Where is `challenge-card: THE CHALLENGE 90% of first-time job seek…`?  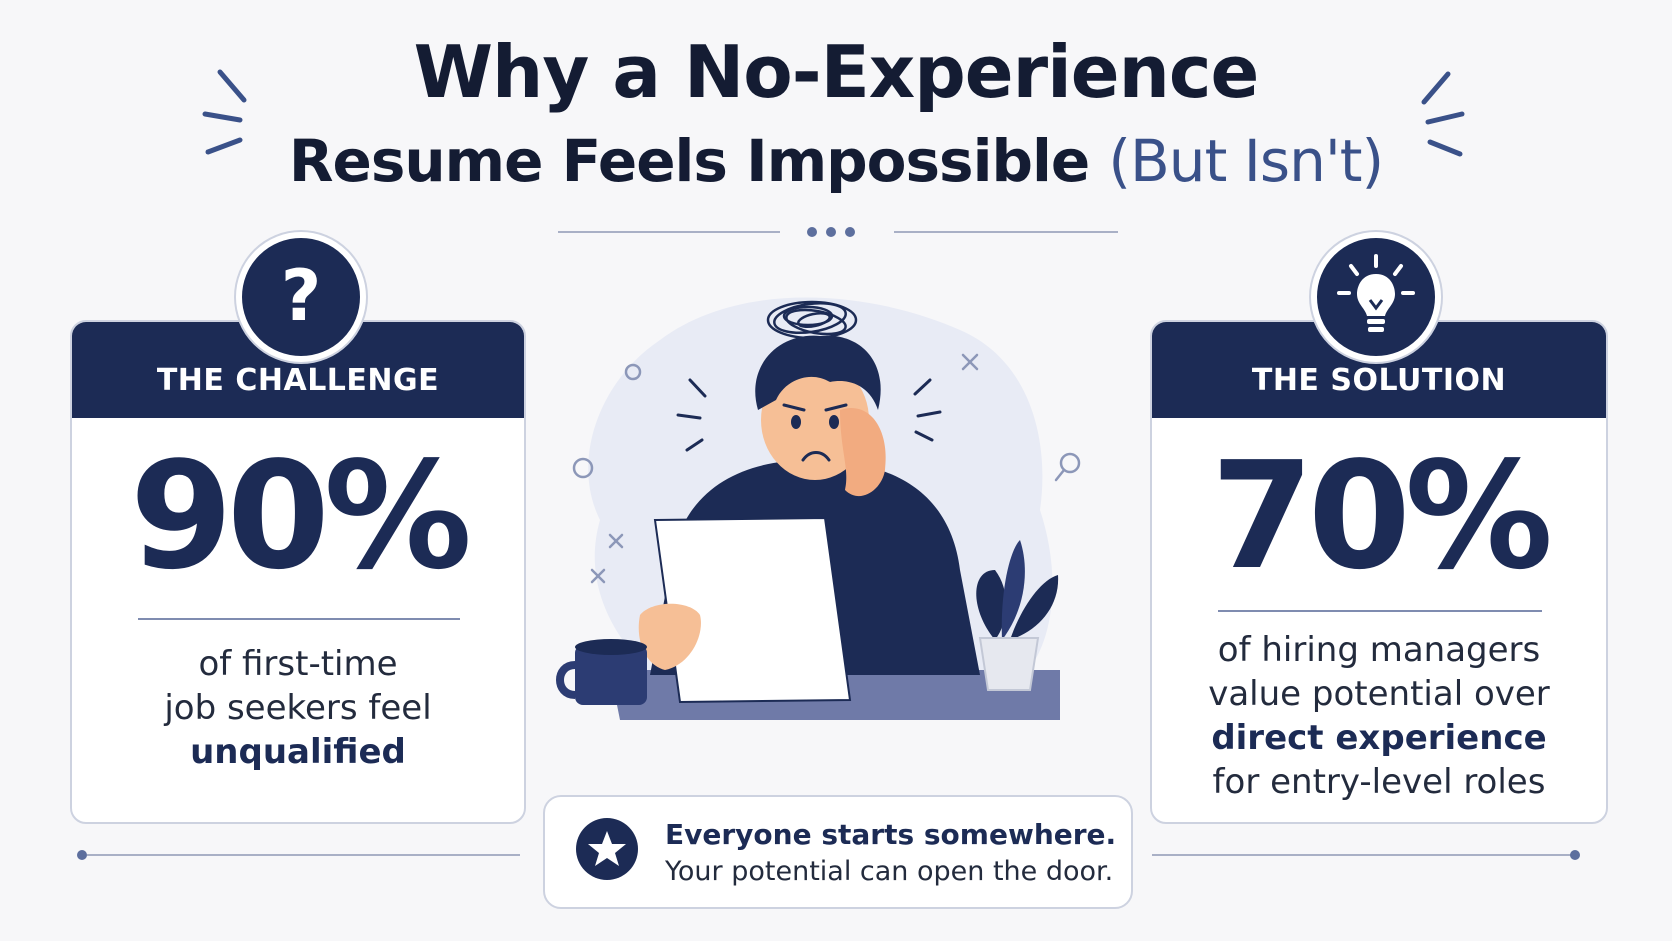 challenge-card: THE CHALLENGE 90% of first-time job seek… is located at coordinates (298, 572).